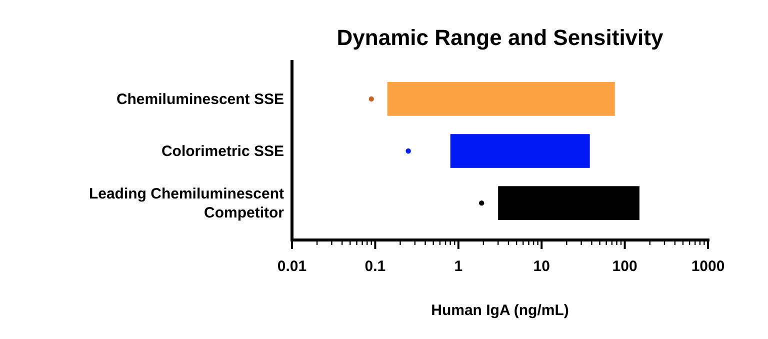  Describe the element at coordinates (458, 266) in the screenshot. I see `x-tick-label: 1` at that location.